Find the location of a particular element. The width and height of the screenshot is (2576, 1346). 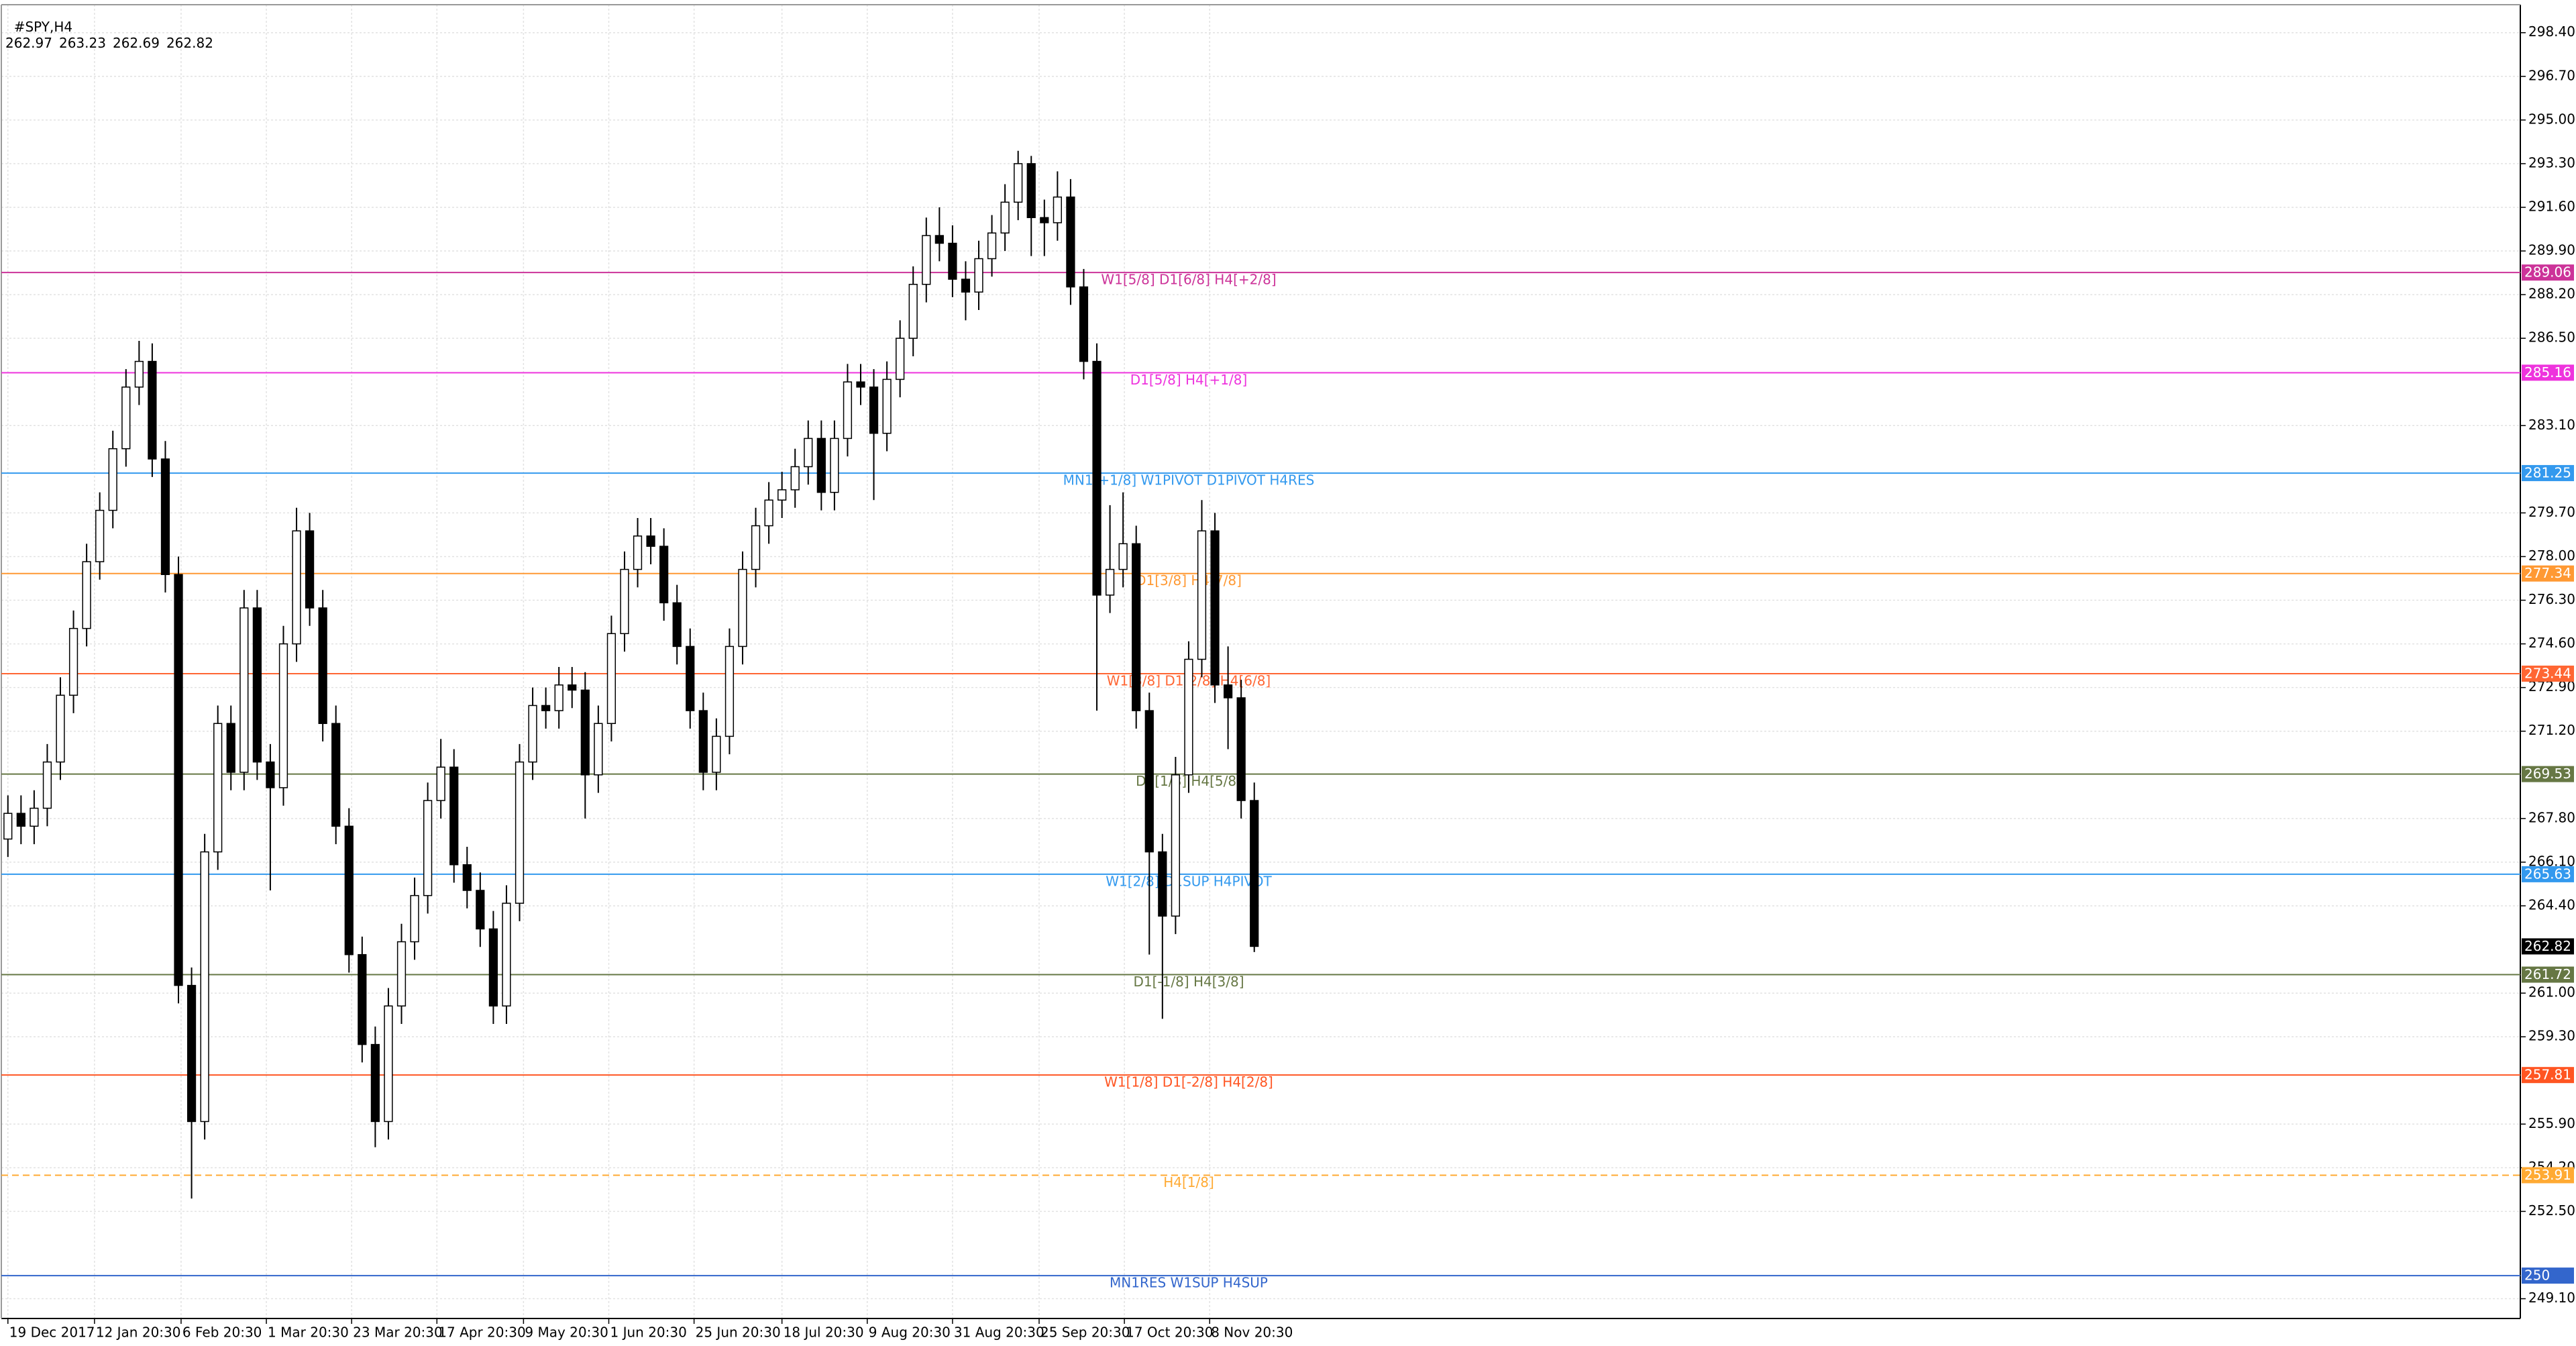

y-tick-label: 293.30 is located at coordinates (2551, 162).